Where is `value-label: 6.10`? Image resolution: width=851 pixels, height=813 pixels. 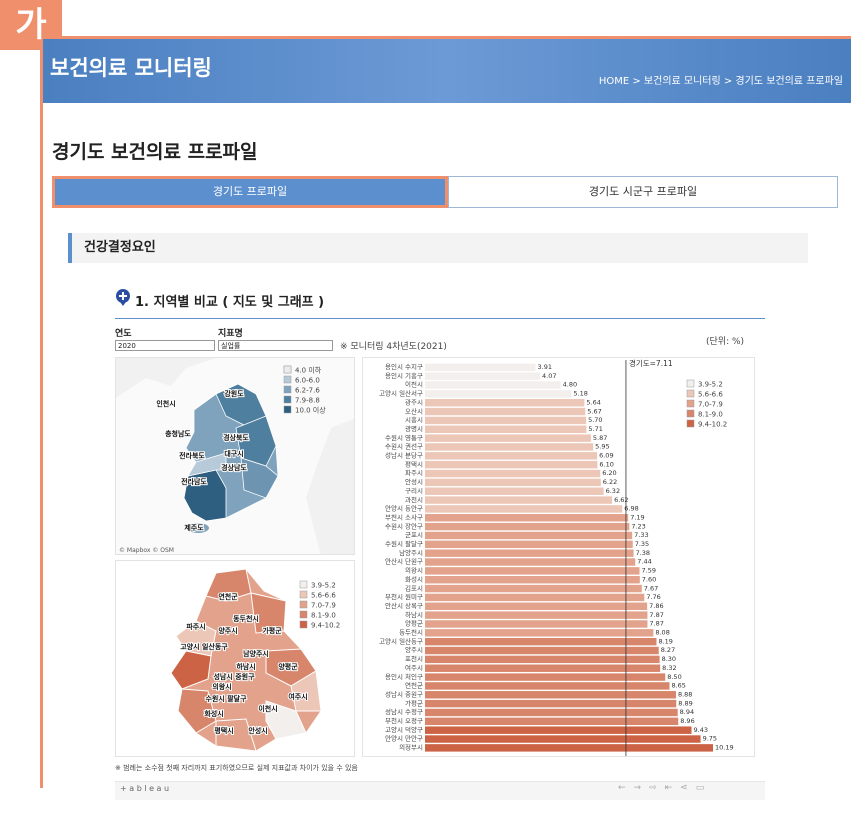
value-label: 6.10 is located at coordinates (606, 464).